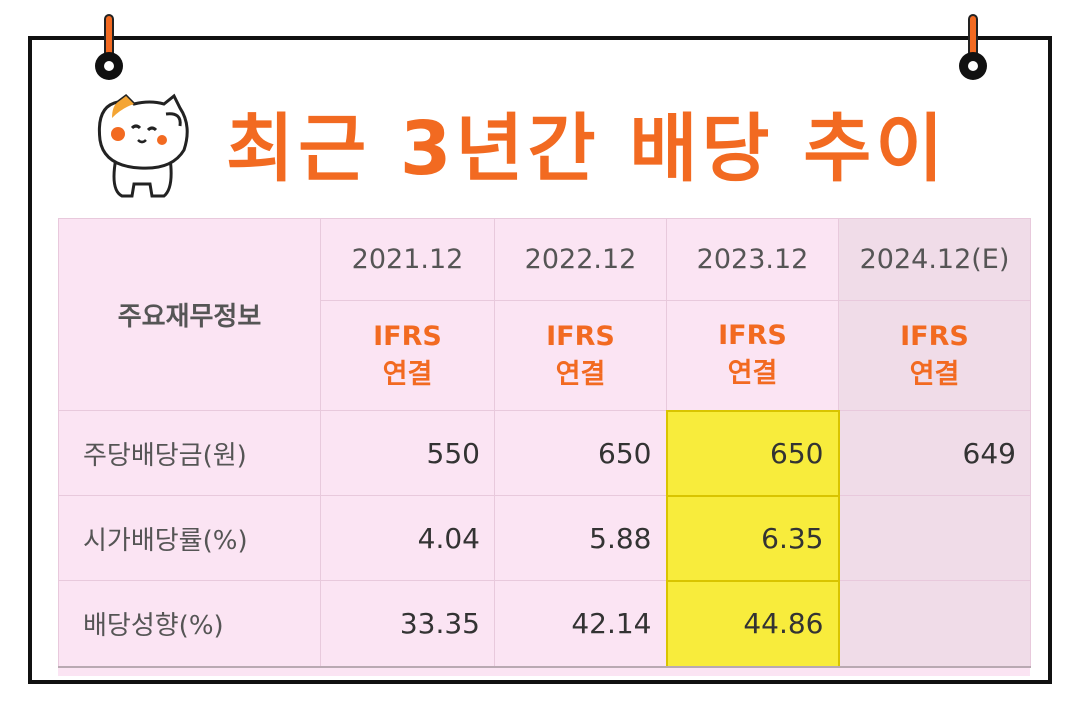 This screenshot has height=706, width=1080. Describe the element at coordinates (934, 453) in the screenshot. I see `table-cell: 649` at that location.